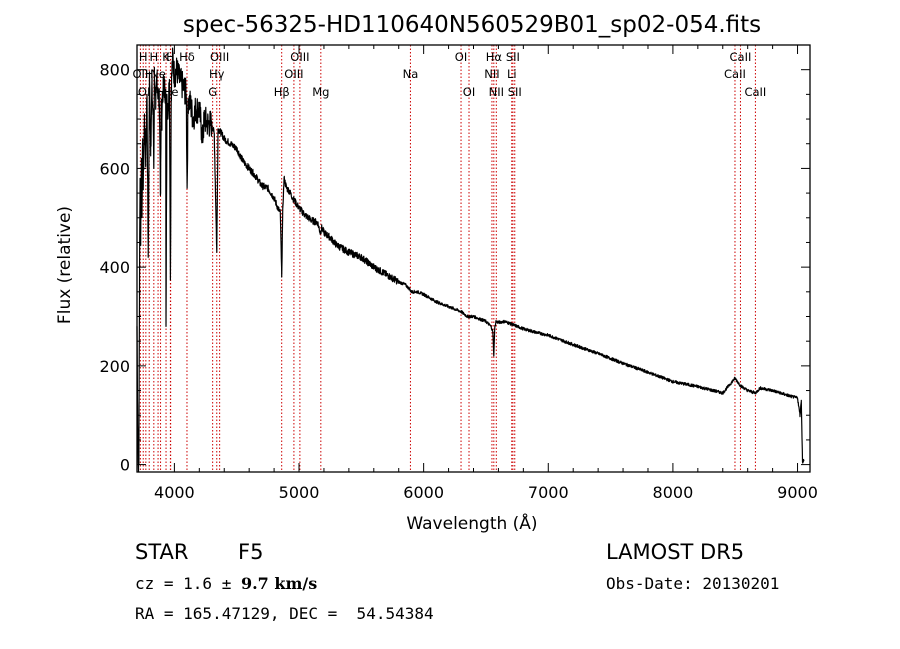 This screenshot has width=900, height=649. What do you see at coordinates (114, 70) in the screenshot?
I see `y-tick-label: 800` at bounding box center [114, 70].